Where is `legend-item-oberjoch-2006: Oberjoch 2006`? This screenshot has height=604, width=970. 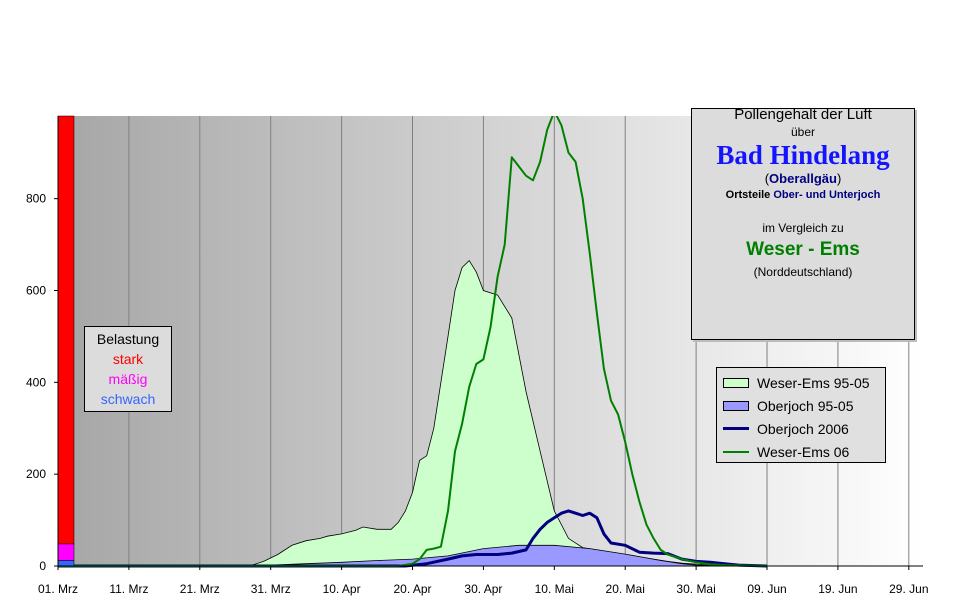
legend-item-oberjoch-2006: Oberjoch 2006 is located at coordinates (801, 428).